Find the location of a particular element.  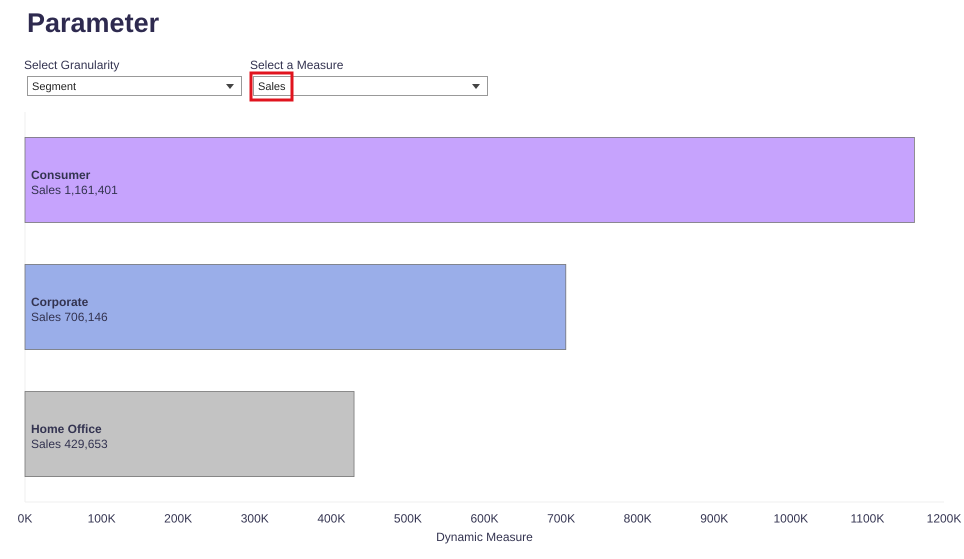

chart-title: Parameter is located at coordinates (93, 23).